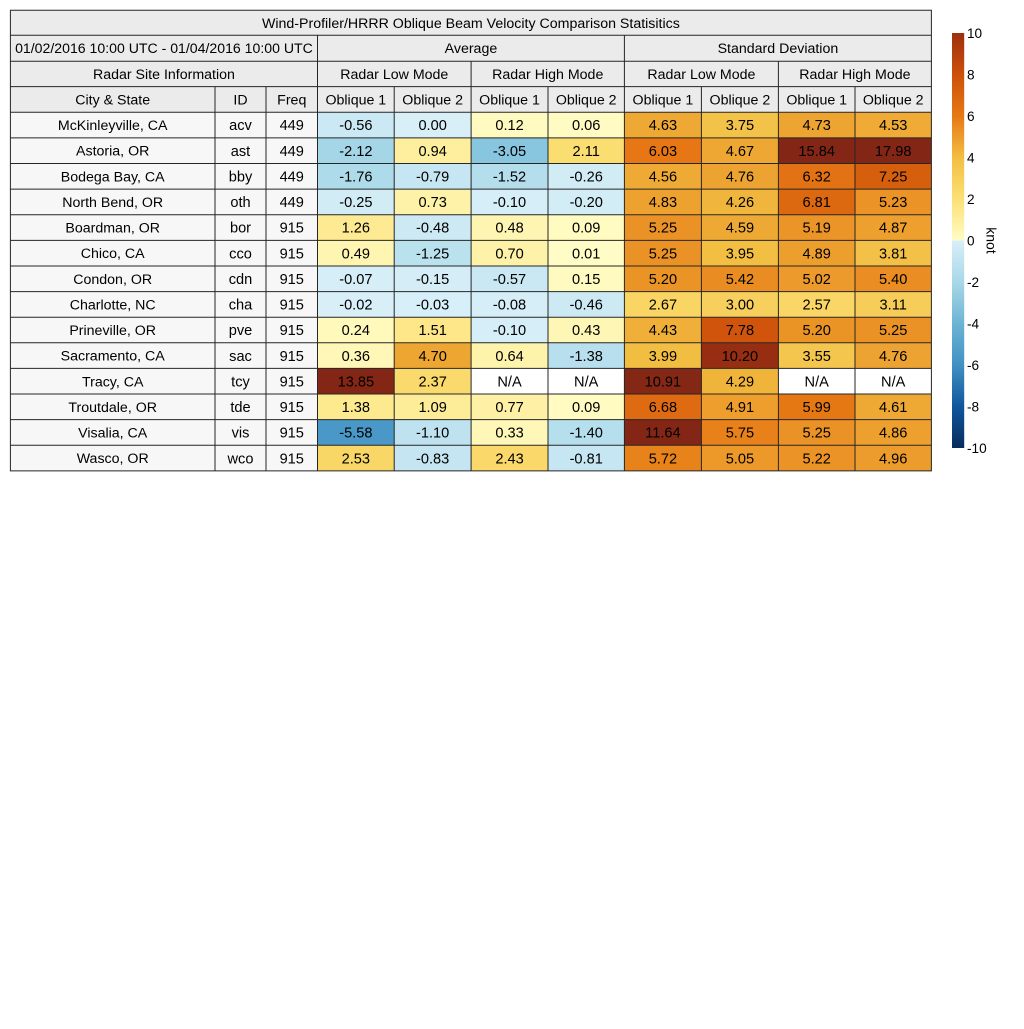 The image size is (1024, 1029). I want to click on svg-text: 1.51, so click(432, 331).